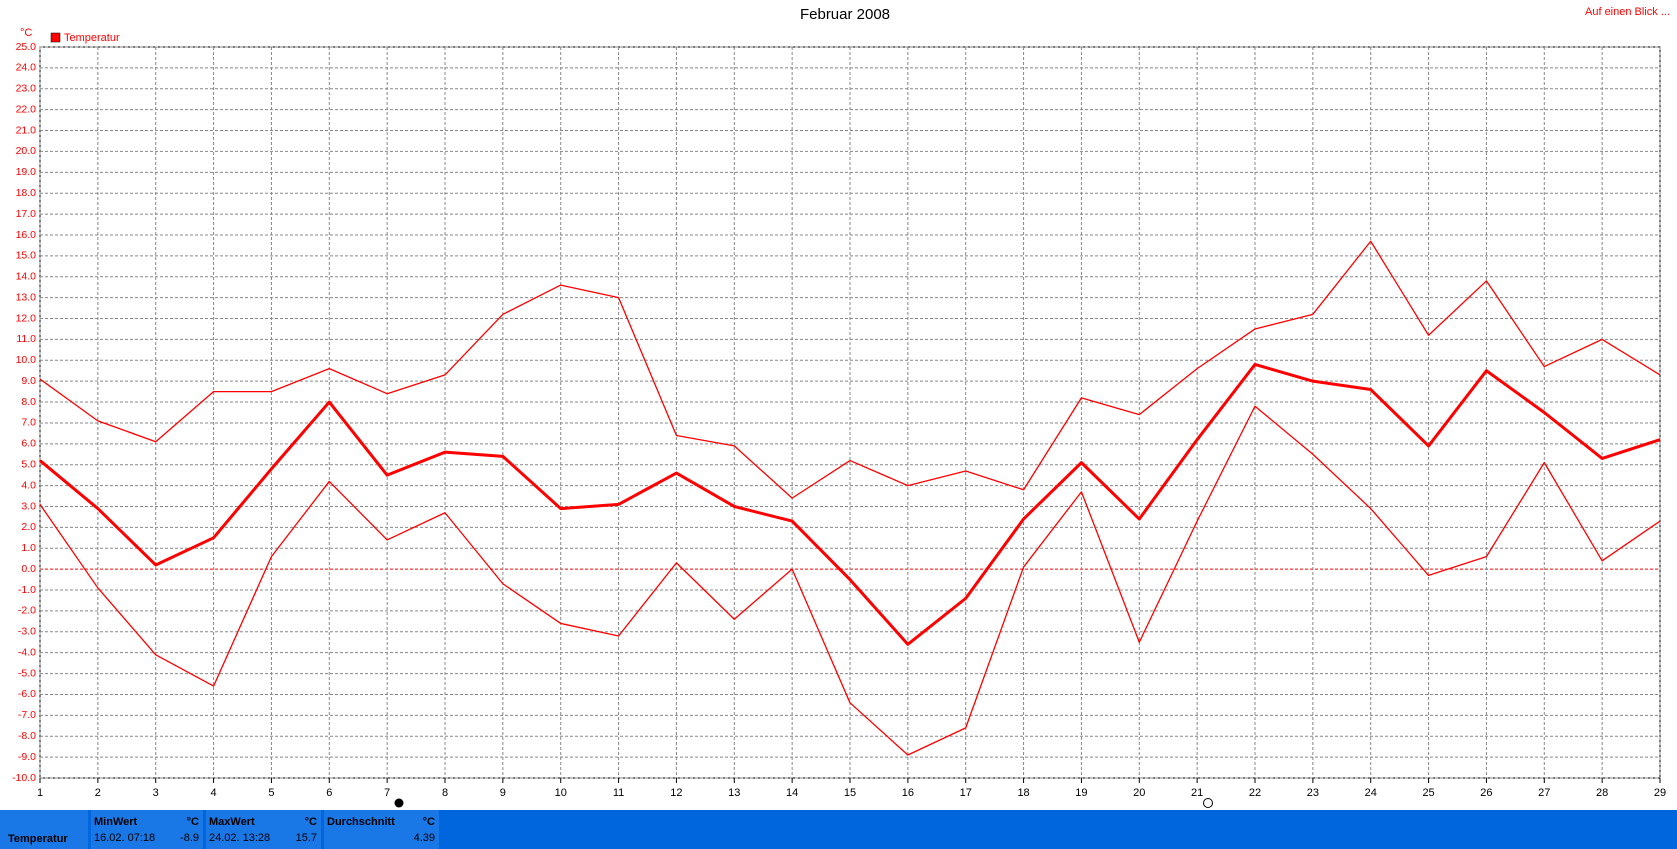  Describe the element at coordinates (27, 736) in the screenshot. I see `y-tick-label: -8.0` at that location.